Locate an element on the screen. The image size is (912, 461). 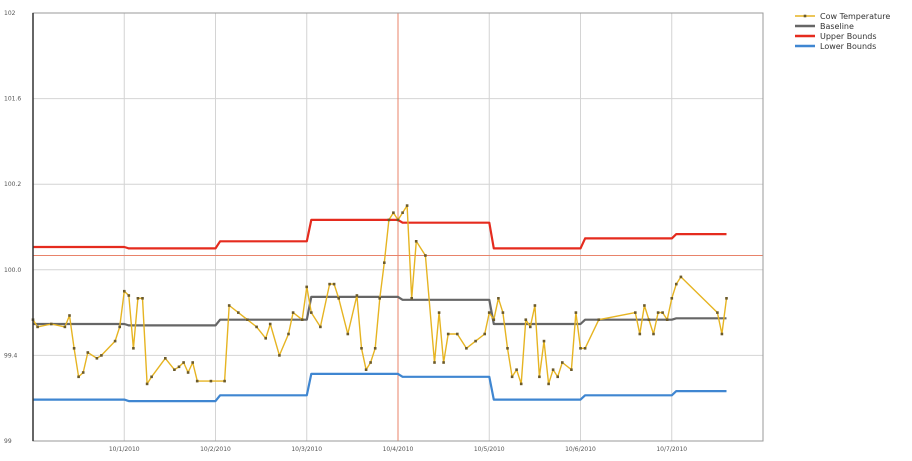
y-tick-label: 99.4 is located at coordinates (11, 355).